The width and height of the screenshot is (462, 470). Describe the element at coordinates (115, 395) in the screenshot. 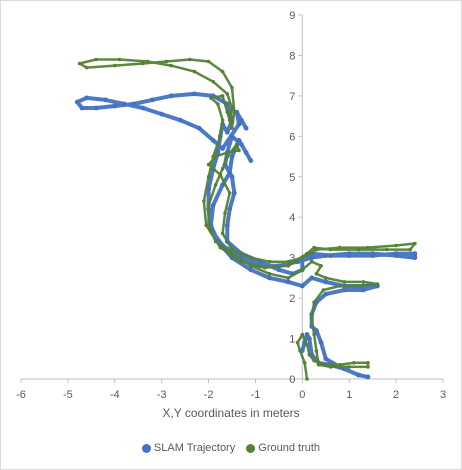

I see `x-tick-label: -4` at that location.